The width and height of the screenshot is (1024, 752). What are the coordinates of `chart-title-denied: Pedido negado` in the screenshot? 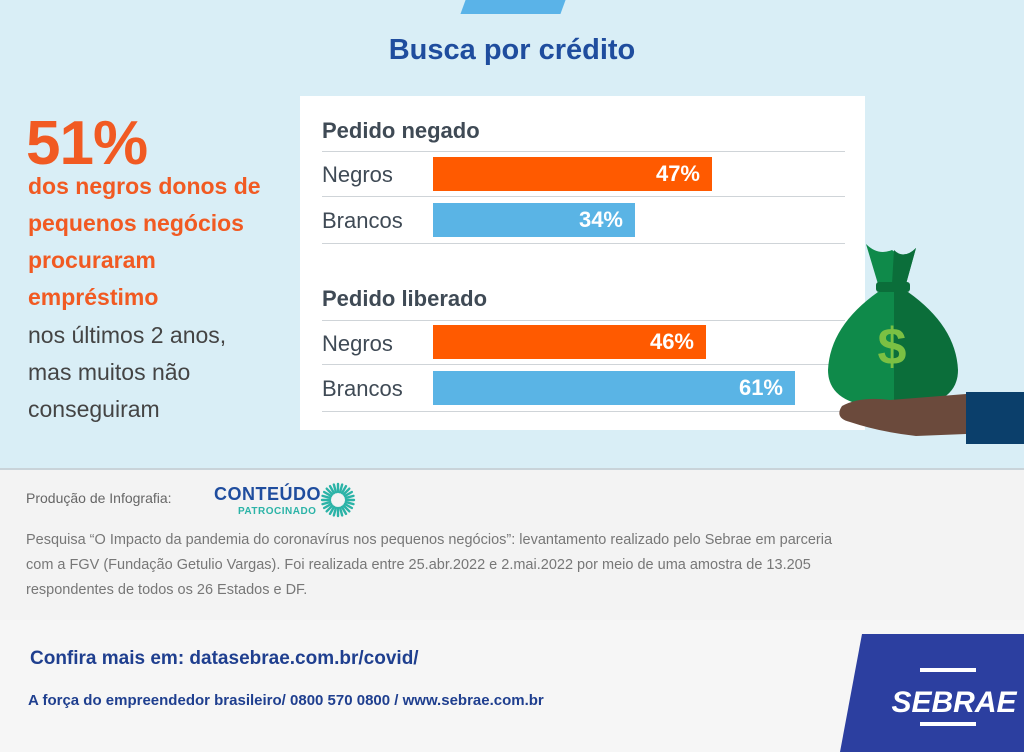 It's located at (401, 130).